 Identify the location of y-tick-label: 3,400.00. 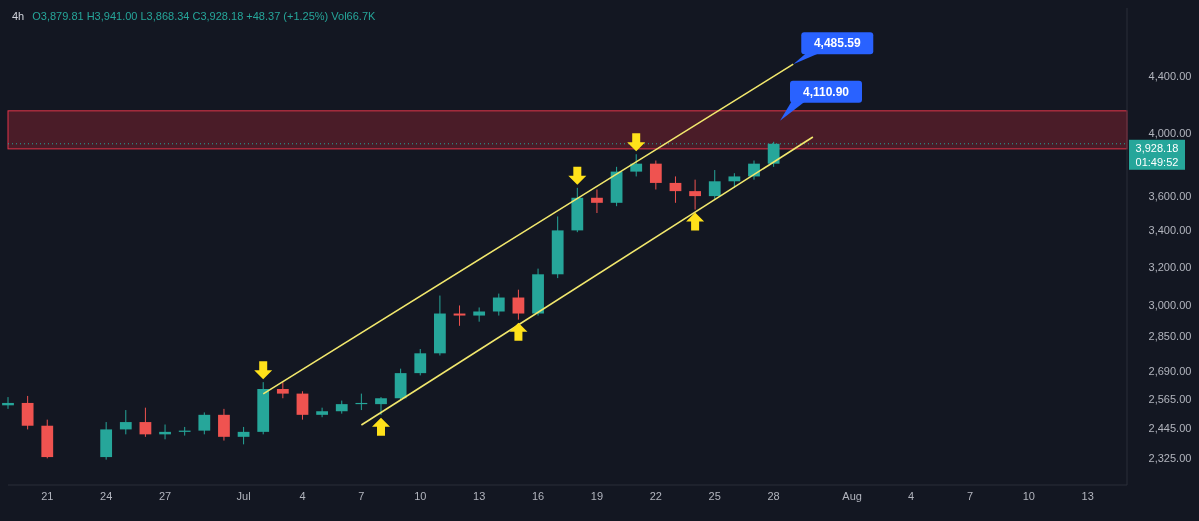
(1170, 230).